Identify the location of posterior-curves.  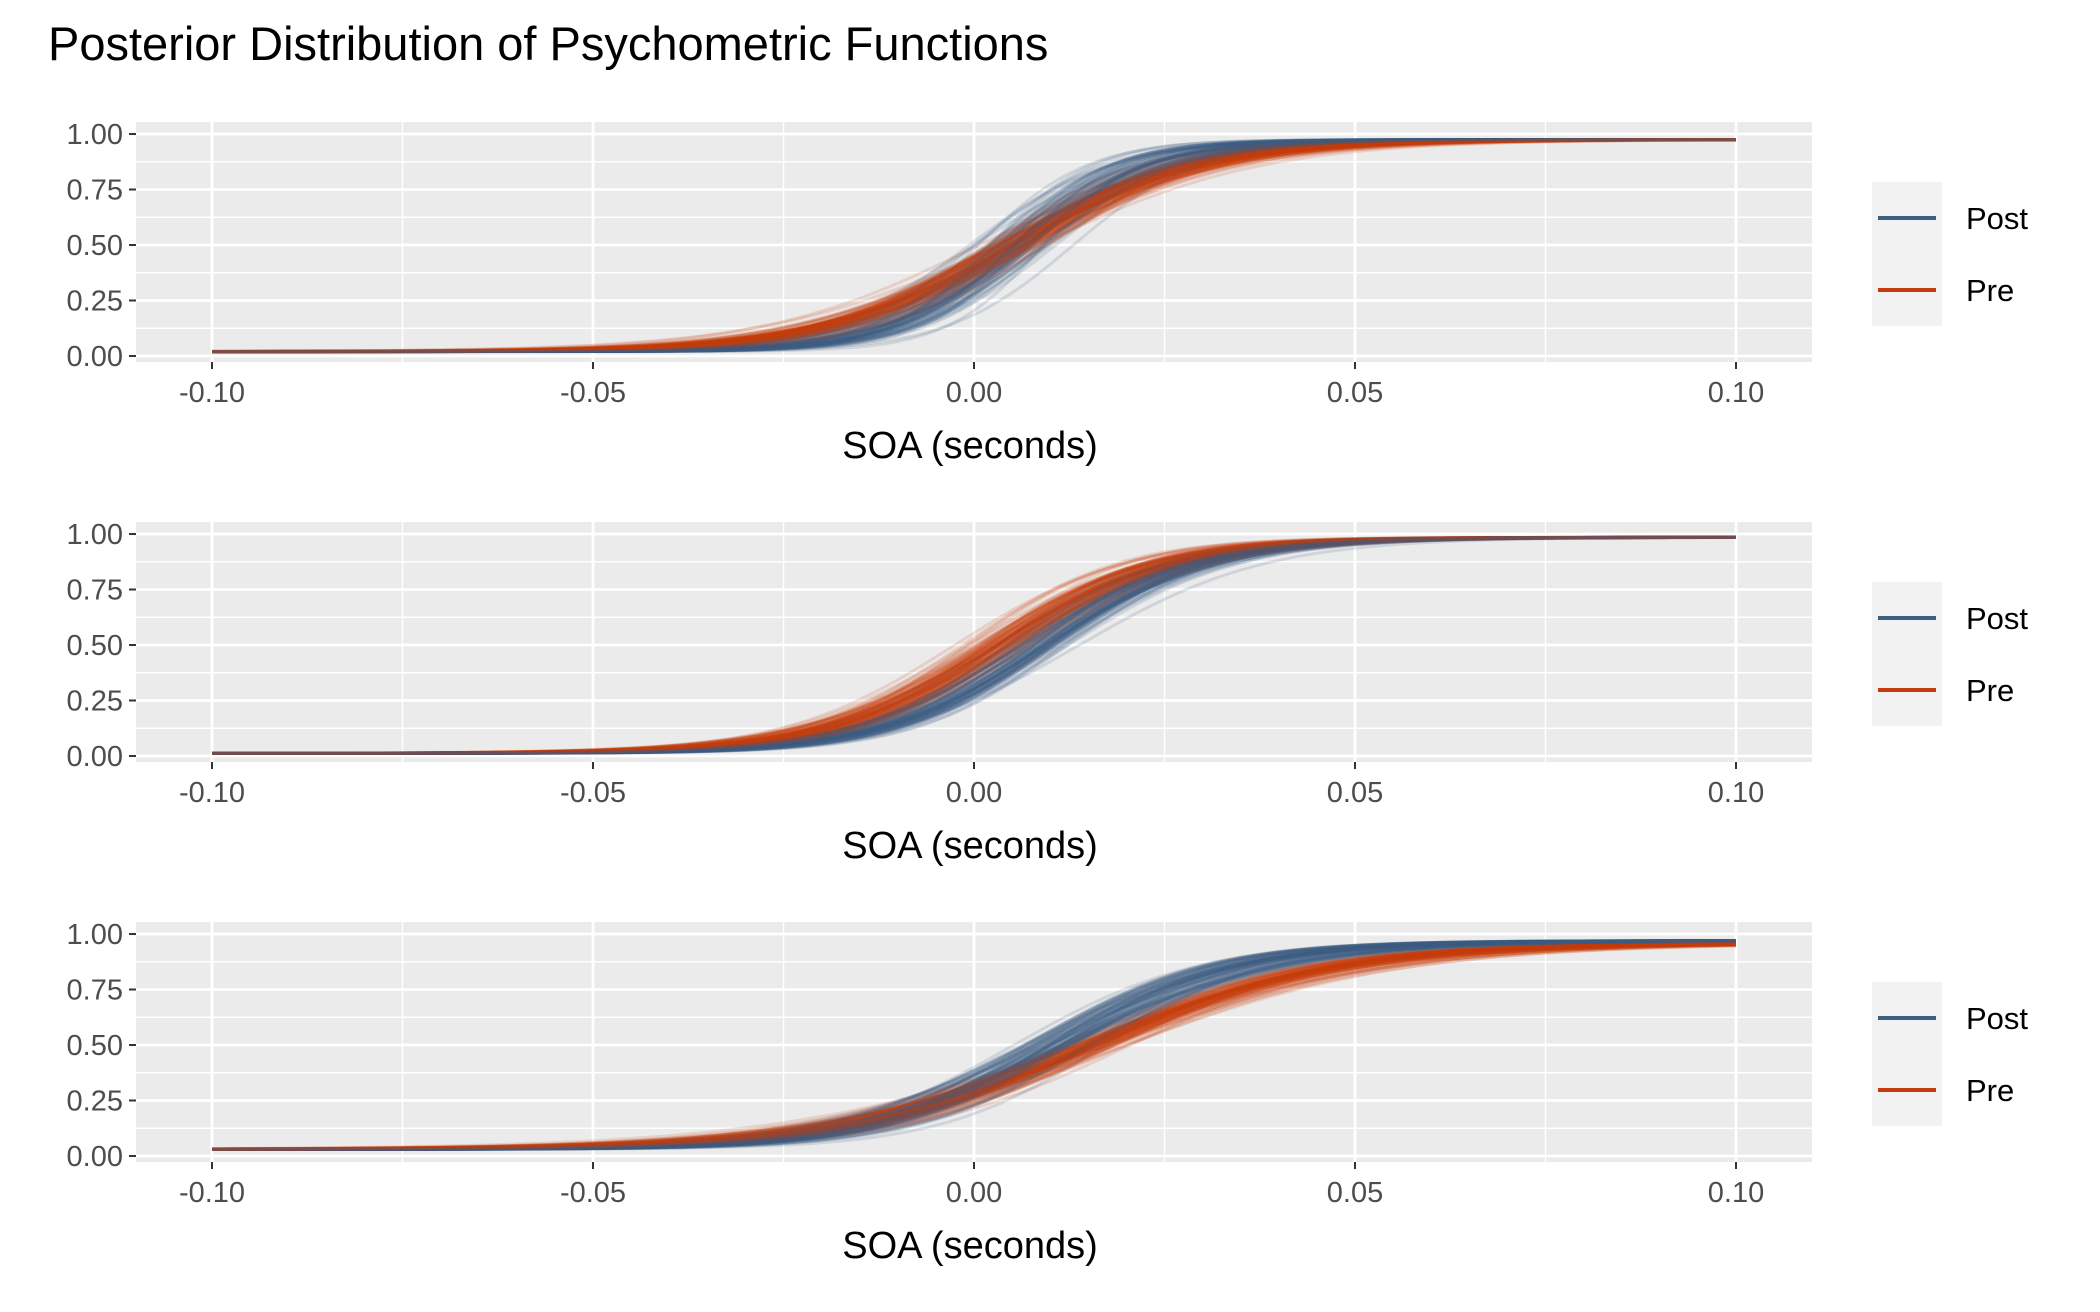
(974, 645).